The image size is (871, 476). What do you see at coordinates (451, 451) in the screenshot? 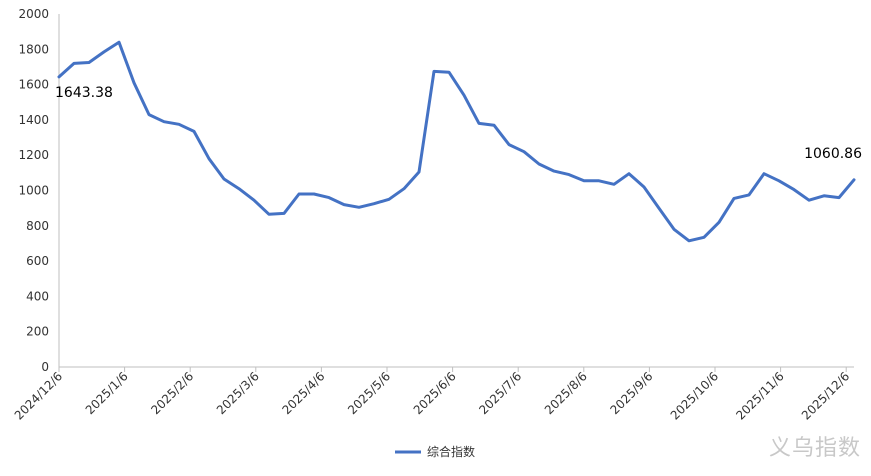
I see `legend-label: 综合指数` at bounding box center [451, 451].